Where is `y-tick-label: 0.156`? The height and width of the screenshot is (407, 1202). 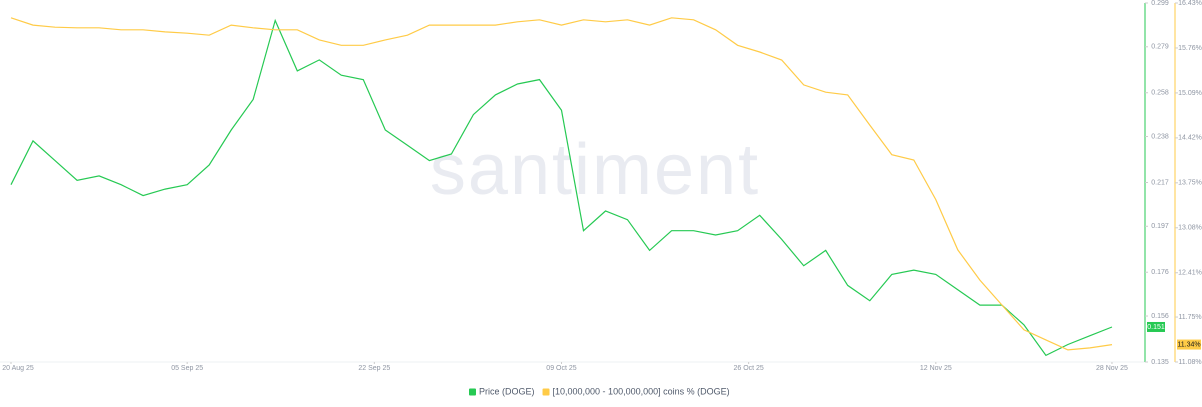 y-tick-label: 0.156 is located at coordinates (1160, 316).